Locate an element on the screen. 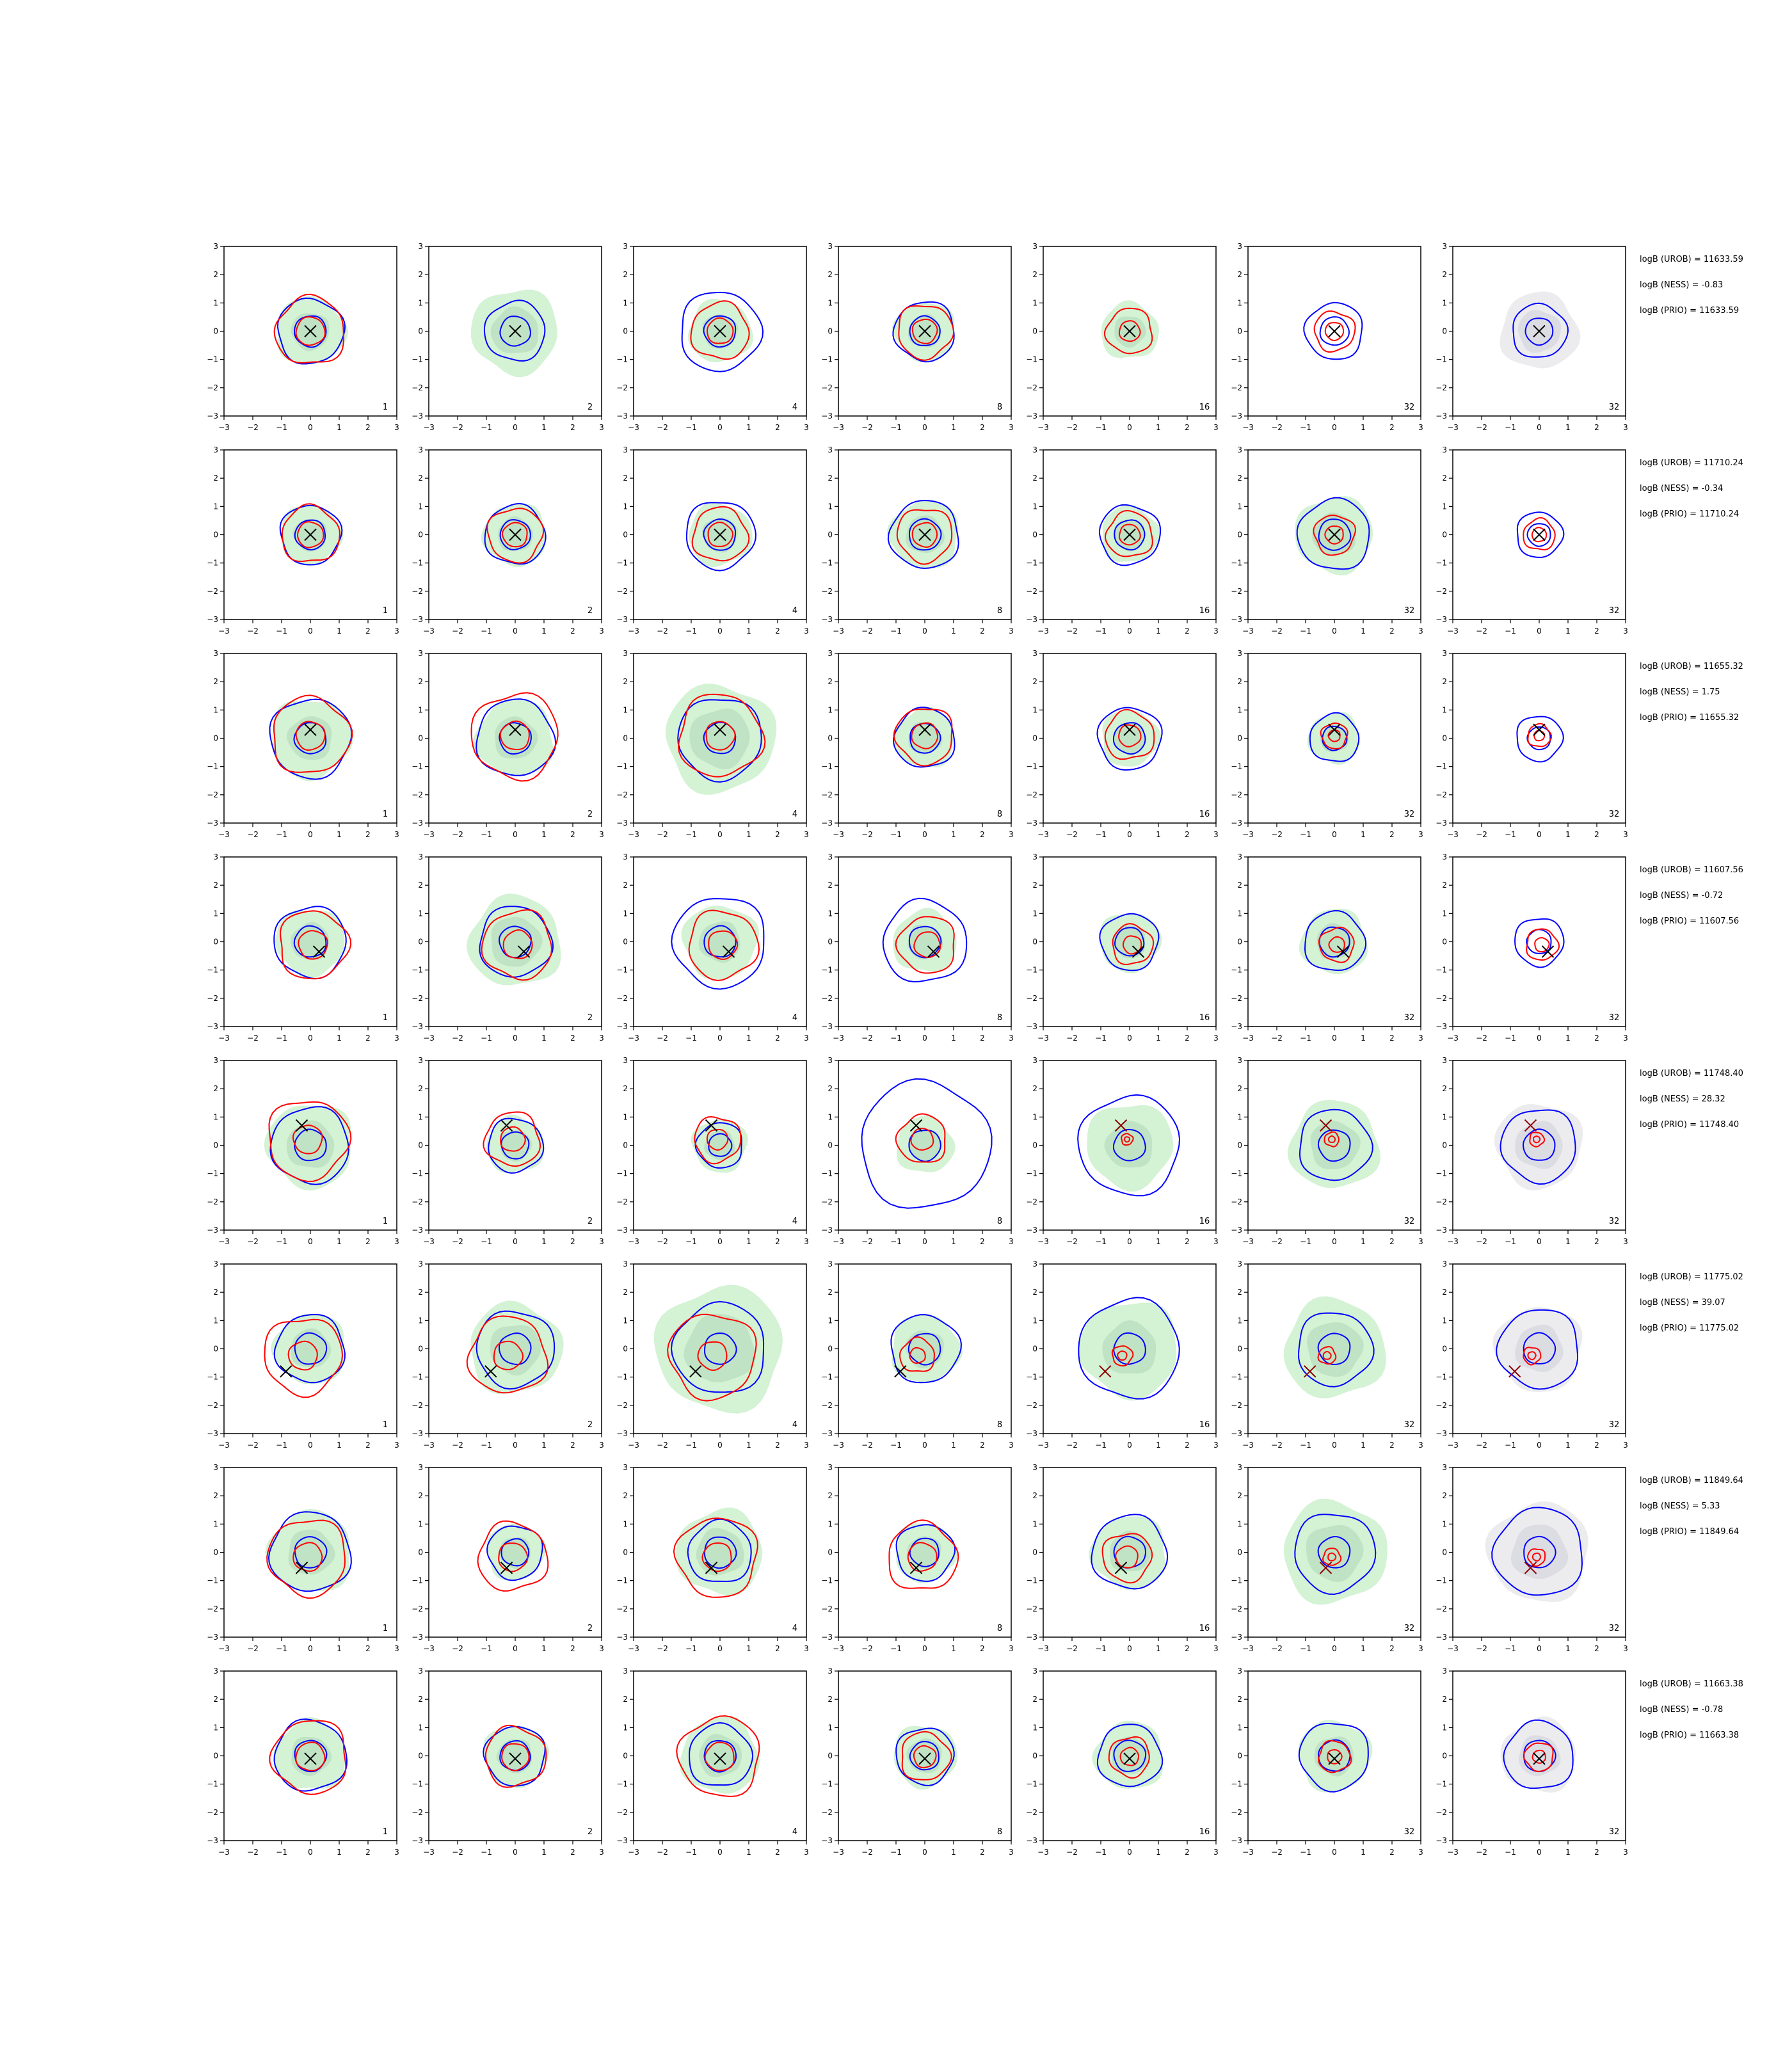 Image resolution: width=1792 pixels, height=2048 pixels. panel-r2-c2: −3−3 −2 −2 −1 −1 0 0 1 1 2 2 3 3 2 is located at coordinates (508, 540).